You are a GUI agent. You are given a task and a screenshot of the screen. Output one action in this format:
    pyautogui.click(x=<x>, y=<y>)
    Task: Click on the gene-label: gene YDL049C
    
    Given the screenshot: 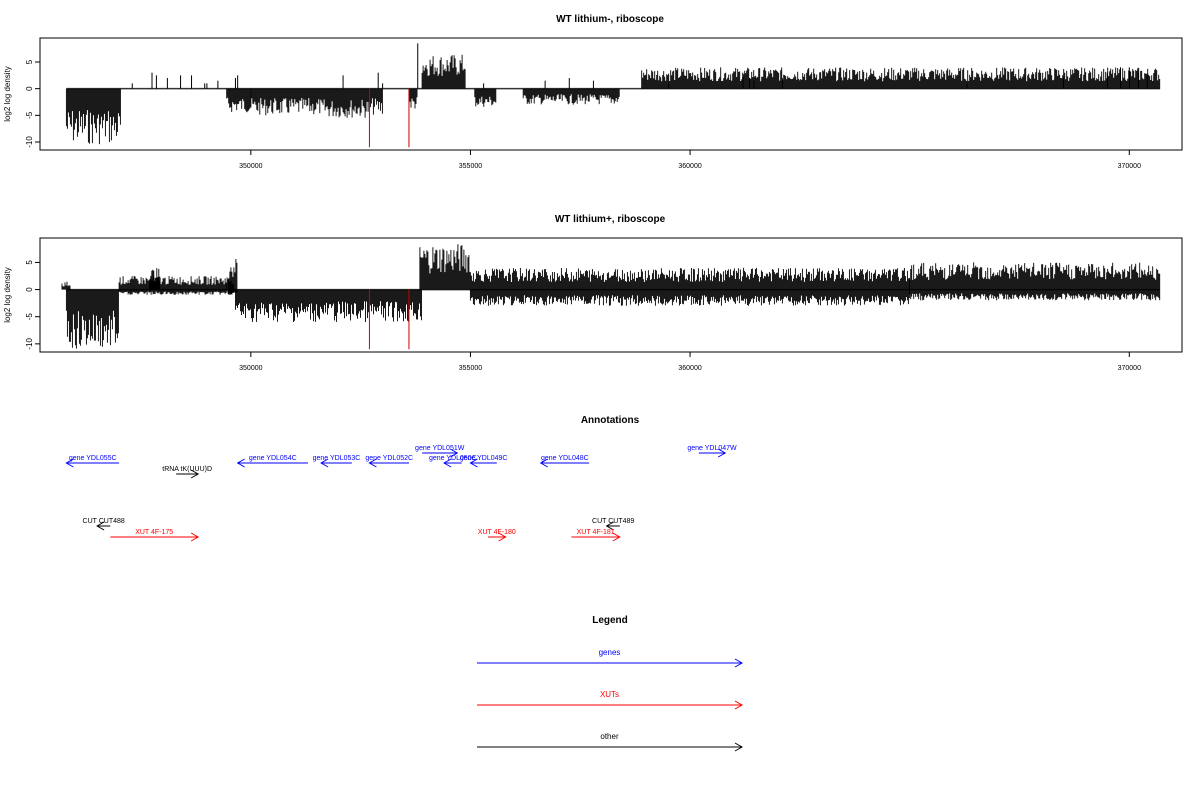 What is the action you would take?
    pyautogui.click(x=484, y=458)
    